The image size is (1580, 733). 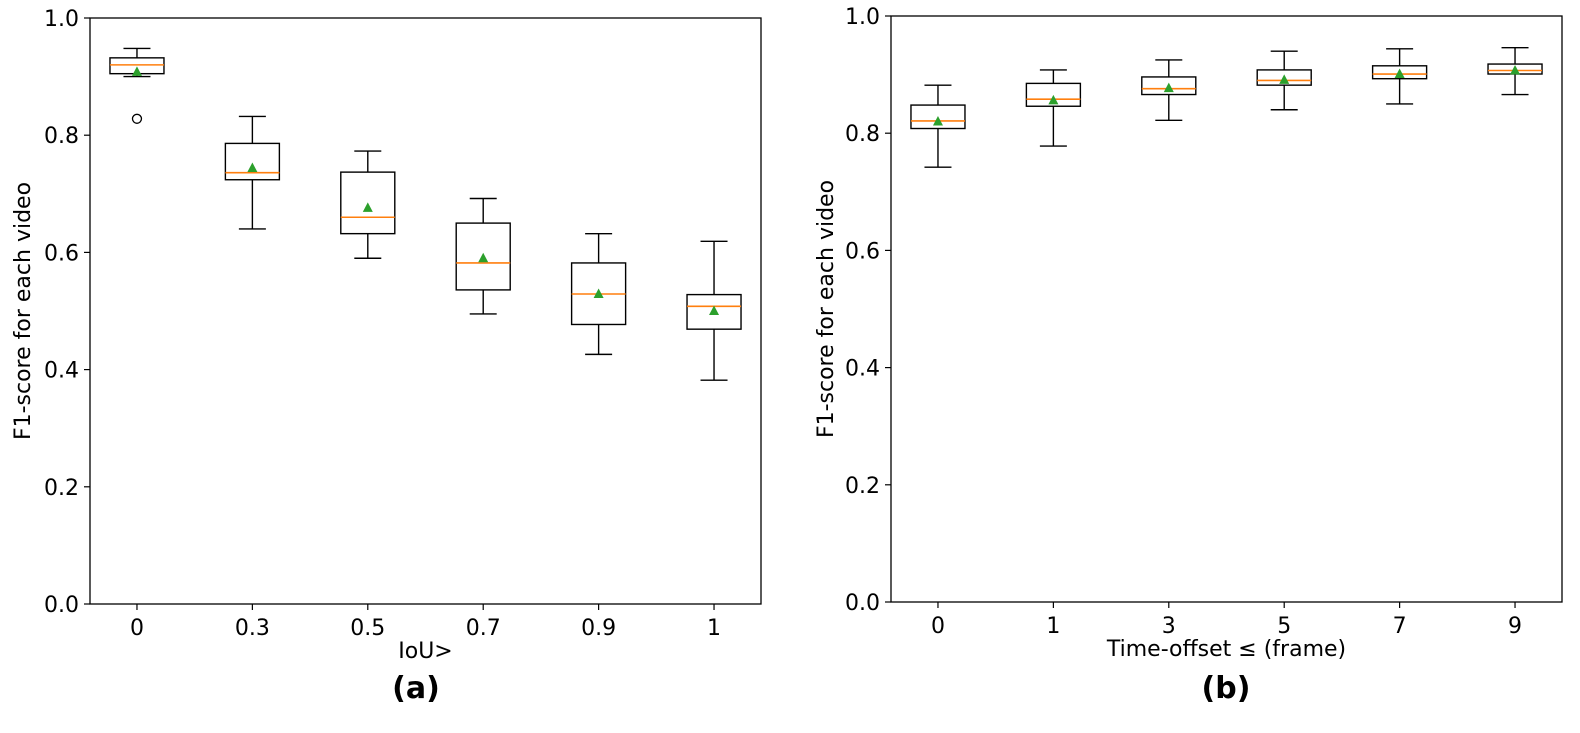 What do you see at coordinates (862, 603) in the screenshot?
I see `y-tick-label-b: 0.0` at bounding box center [862, 603].